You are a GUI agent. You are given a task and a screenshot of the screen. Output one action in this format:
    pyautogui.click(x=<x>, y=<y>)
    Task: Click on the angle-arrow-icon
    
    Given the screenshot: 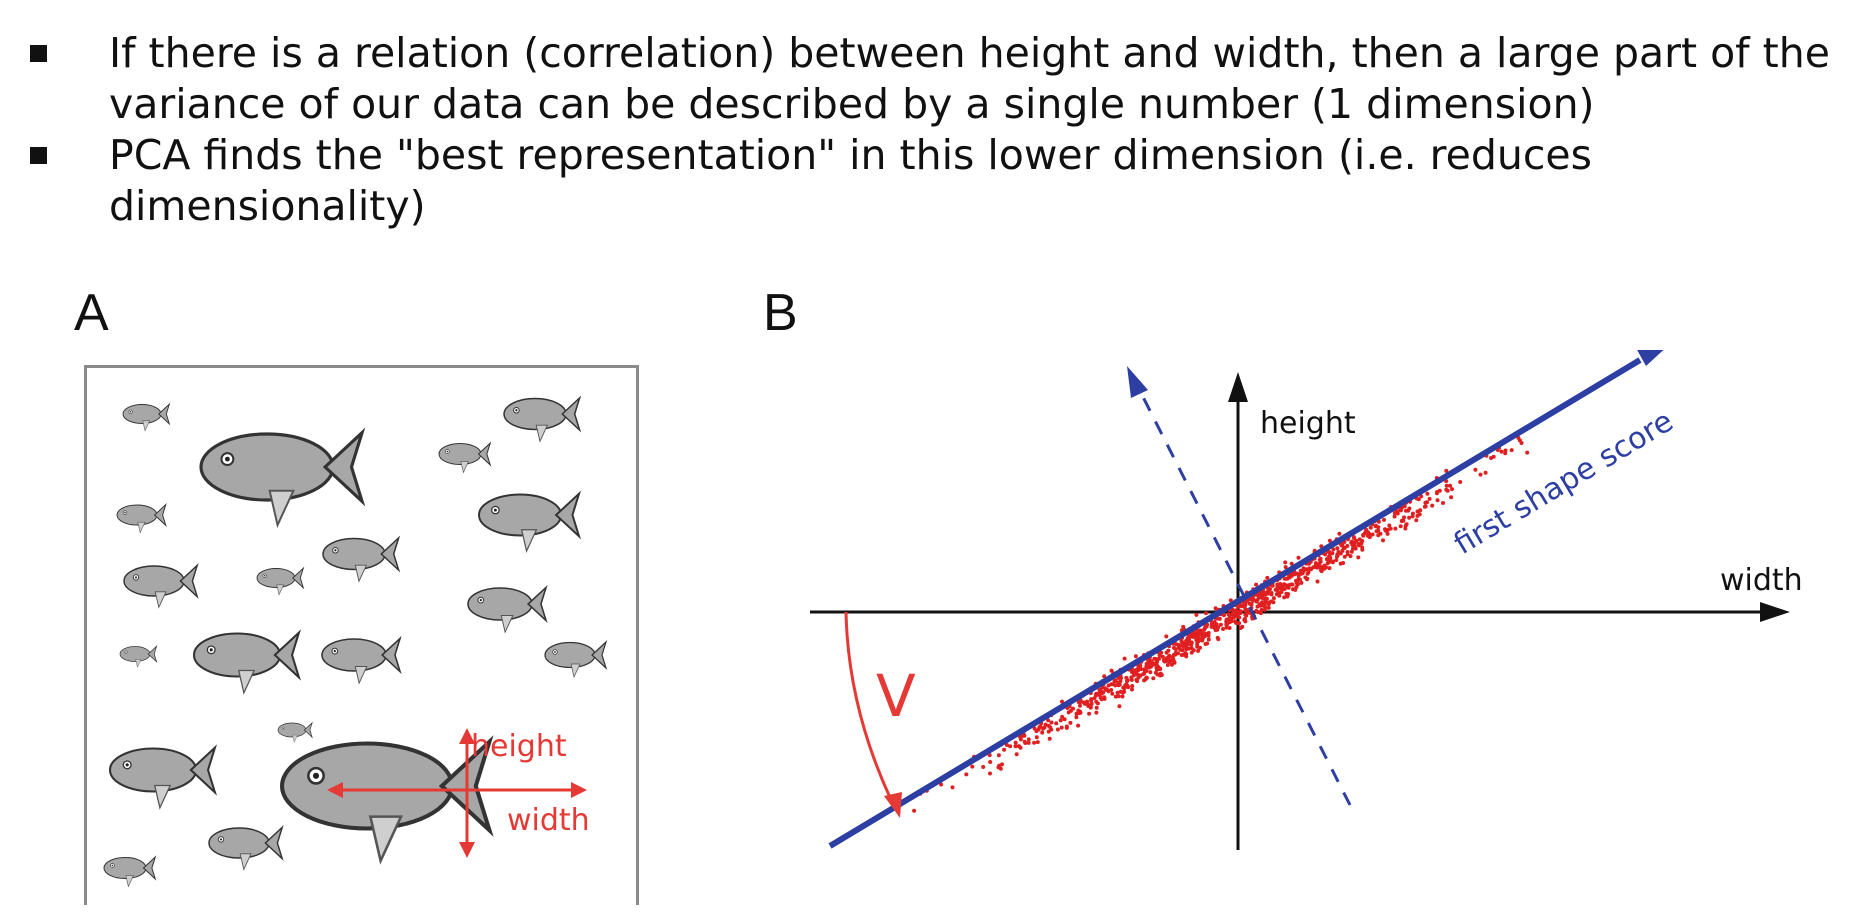 What is the action you would take?
    pyautogui.click(x=893, y=805)
    